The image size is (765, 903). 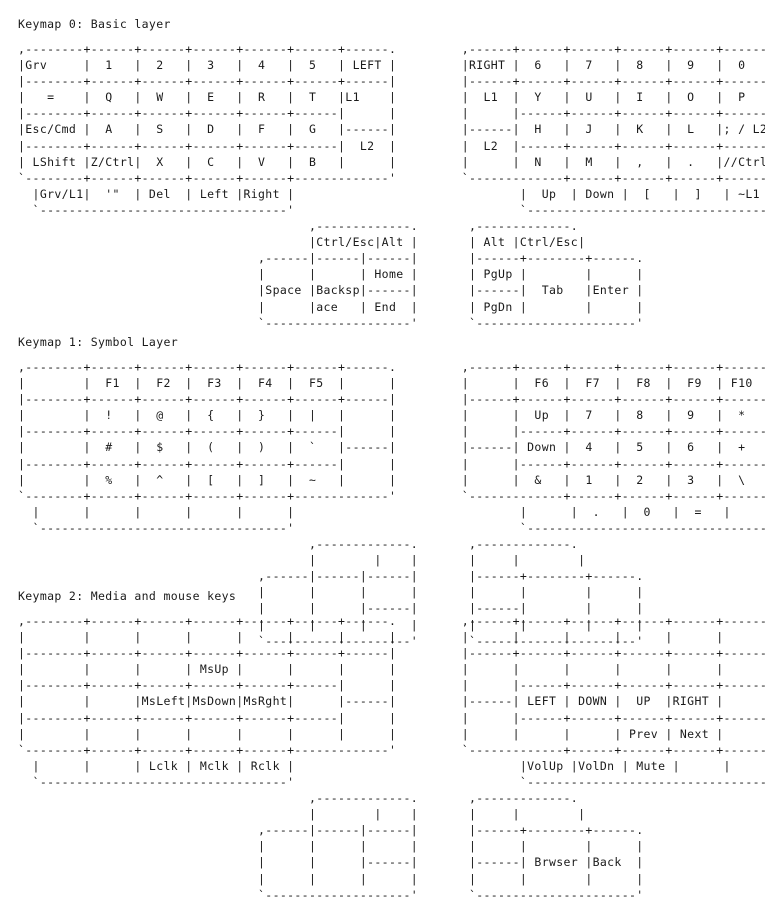 I want to click on keymap-1-title: Keymap 1: Symbol Layer, so click(x=98, y=342).